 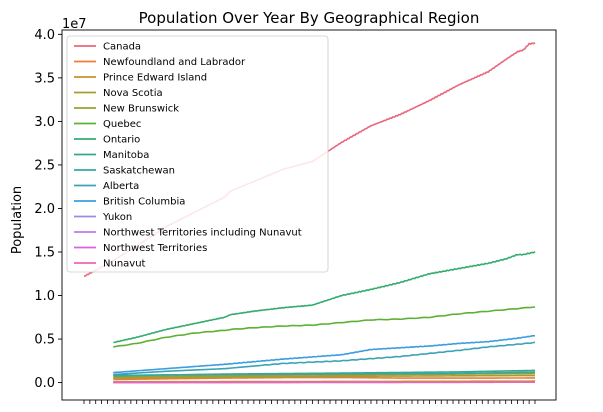 I want to click on legend-label: Northwest Territories, so click(x=155, y=248).